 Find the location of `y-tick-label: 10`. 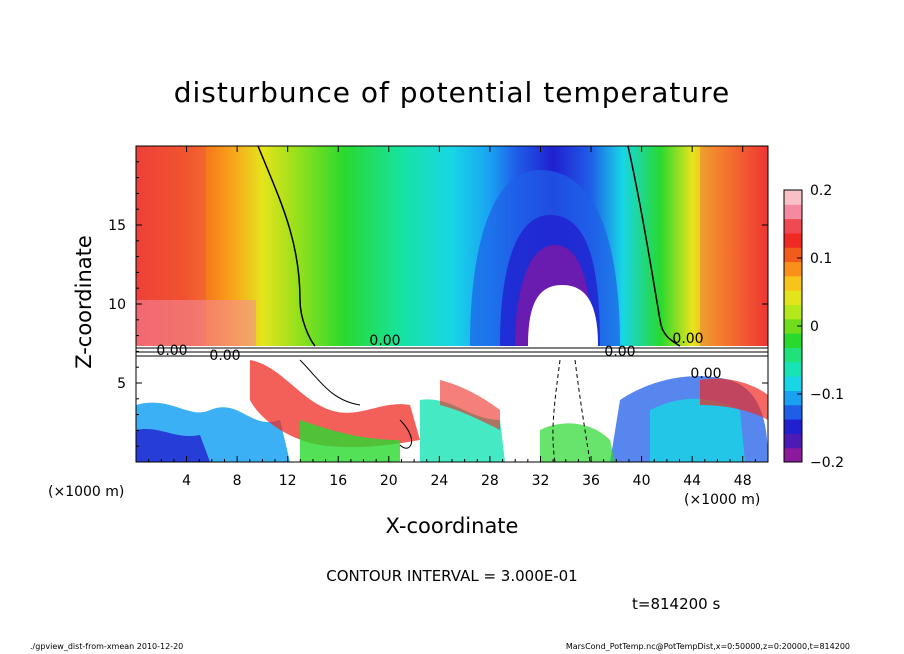

y-tick-label: 10 is located at coordinates (117, 305).